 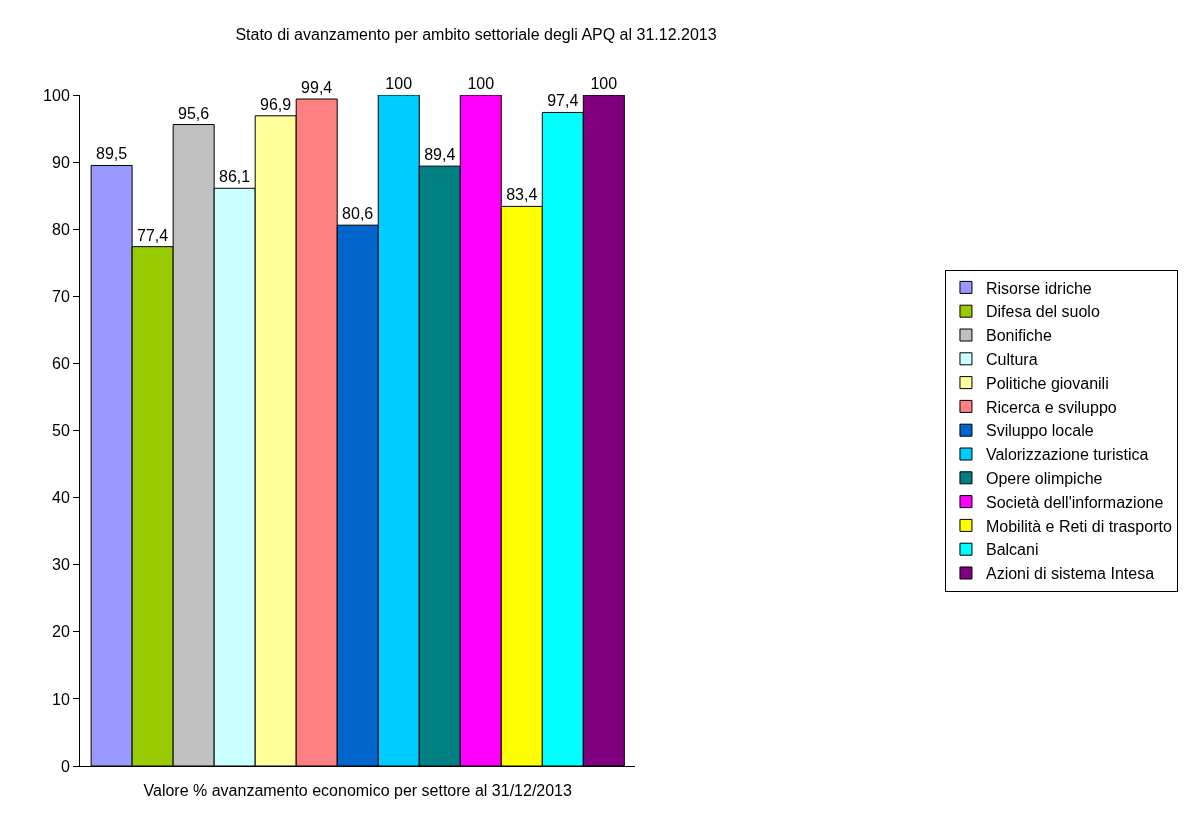 What do you see at coordinates (61, 565) in the screenshot?
I see `y-tick-label: 30` at bounding box center [61, 565].